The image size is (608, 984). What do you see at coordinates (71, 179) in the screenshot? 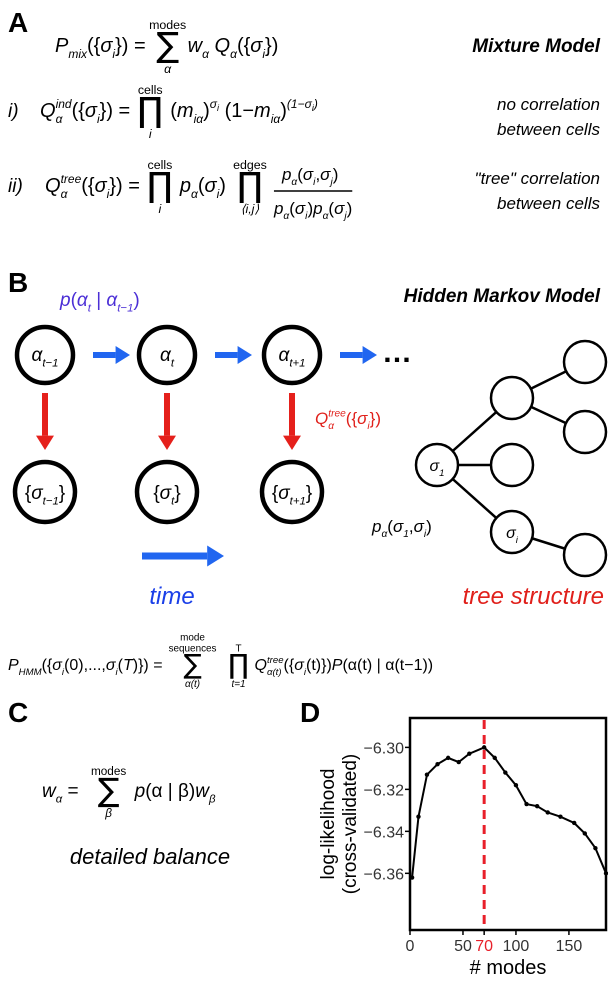
I see `superscript: tree` at bounding box center [71, 179].